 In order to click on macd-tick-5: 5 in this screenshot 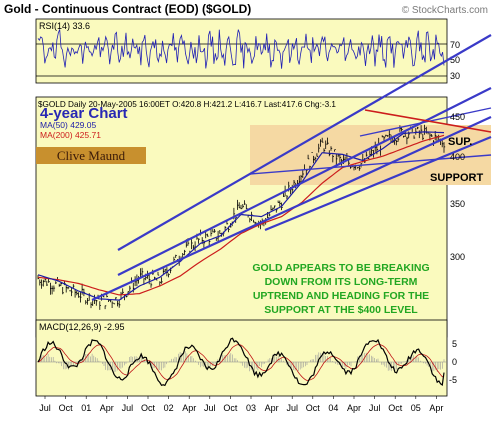, I will do `click(454, 344)`.